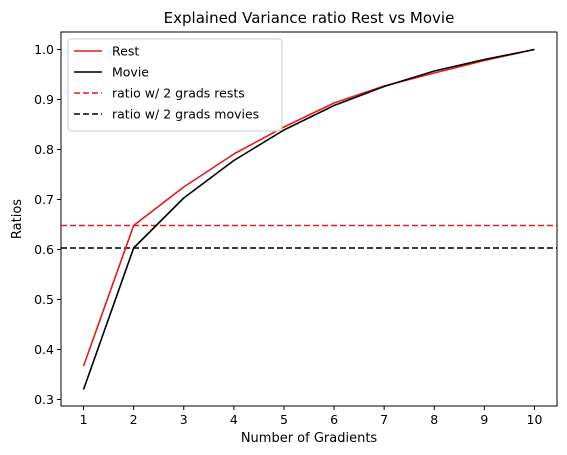 The height and width of the screenshot is (455, 567). Describe the element at coordinates (44, 199) in the screenshot. I see `y-tick-label: 0.7` at that location.